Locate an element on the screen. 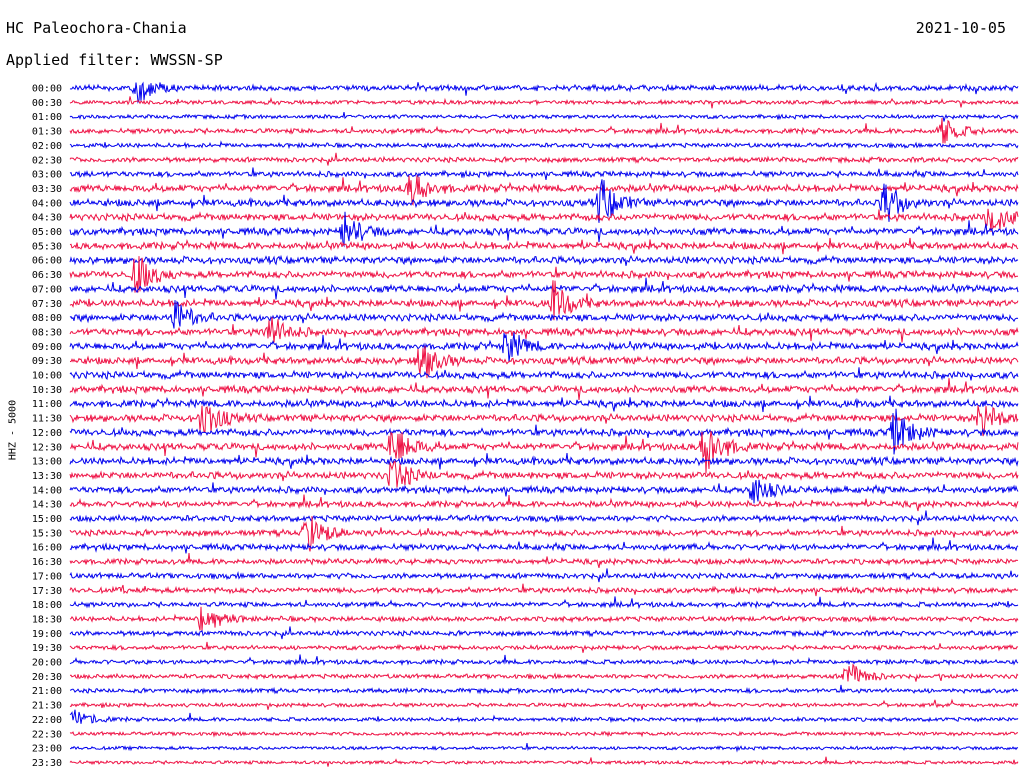 The width and height of the screenshot is (1024, 780). time-tick-label: 09:30 is located at coordinates (47, 361).